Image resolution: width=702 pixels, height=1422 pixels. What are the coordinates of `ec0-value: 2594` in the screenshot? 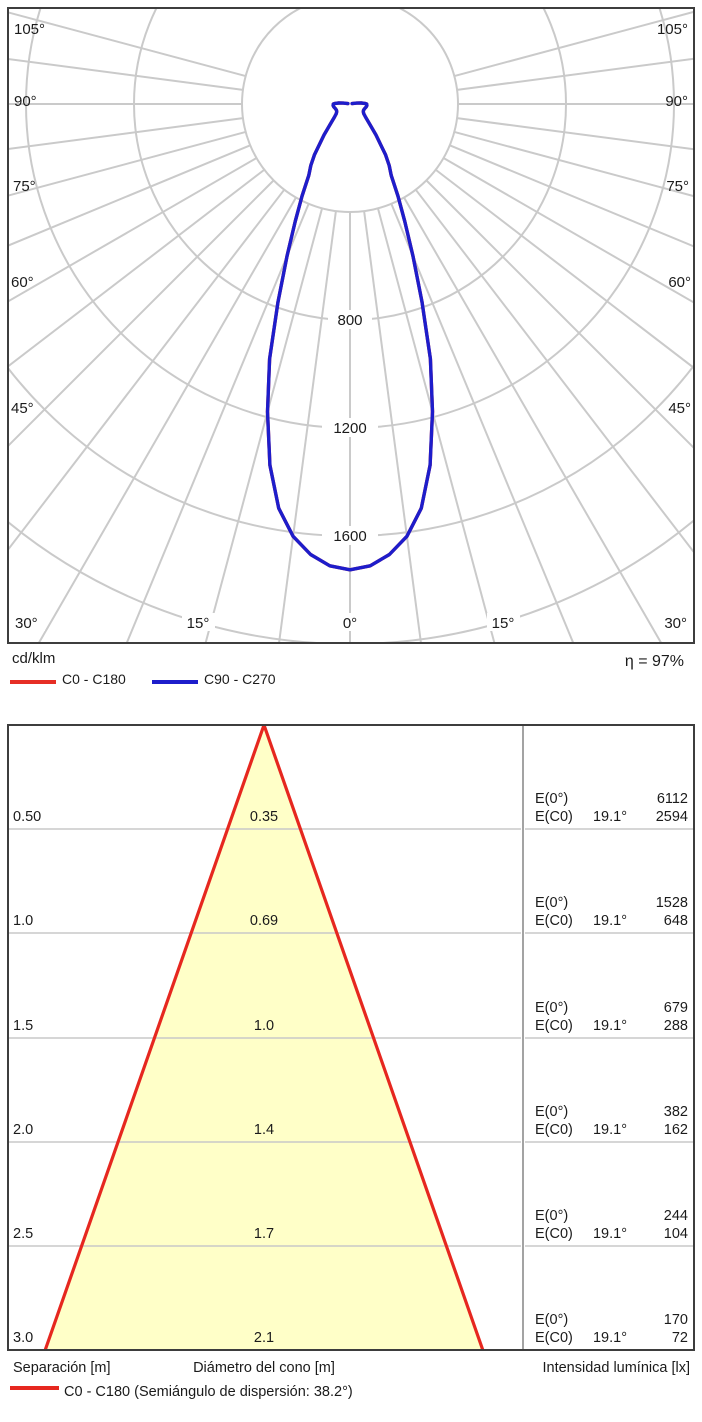 It's located at (672, 817).